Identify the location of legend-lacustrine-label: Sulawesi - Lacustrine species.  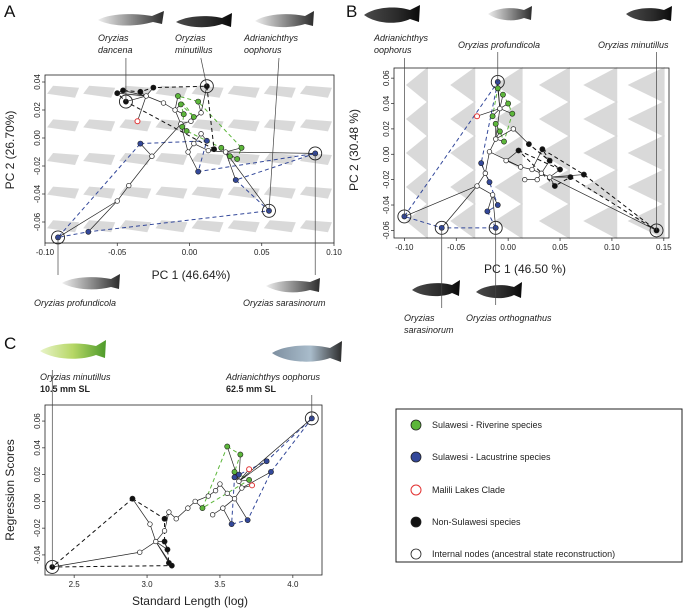
(491, 457).